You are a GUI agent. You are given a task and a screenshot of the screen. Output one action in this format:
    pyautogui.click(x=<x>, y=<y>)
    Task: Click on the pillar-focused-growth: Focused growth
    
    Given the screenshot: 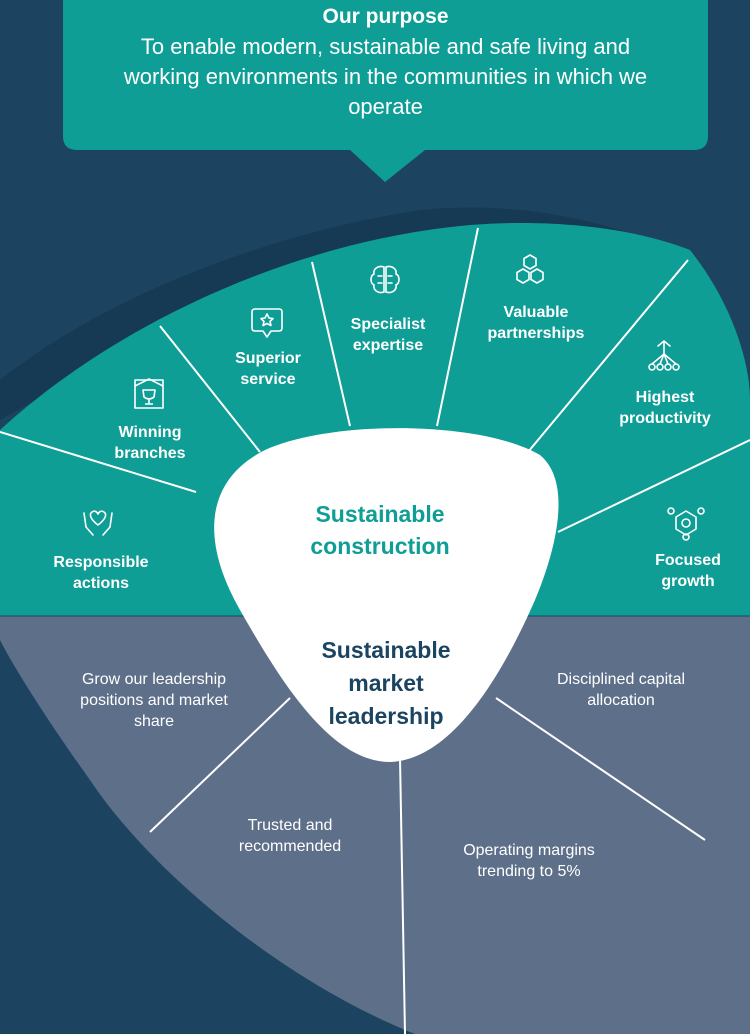 What is the action you would take?
    pyautogui.click(x=688, y=571)
    